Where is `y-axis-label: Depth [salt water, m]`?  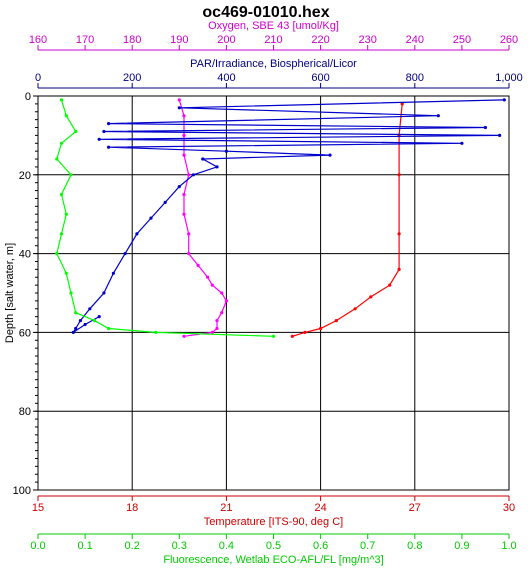
y-axis-label: Depth [salt water, m] is located at coordinates (10, 293).